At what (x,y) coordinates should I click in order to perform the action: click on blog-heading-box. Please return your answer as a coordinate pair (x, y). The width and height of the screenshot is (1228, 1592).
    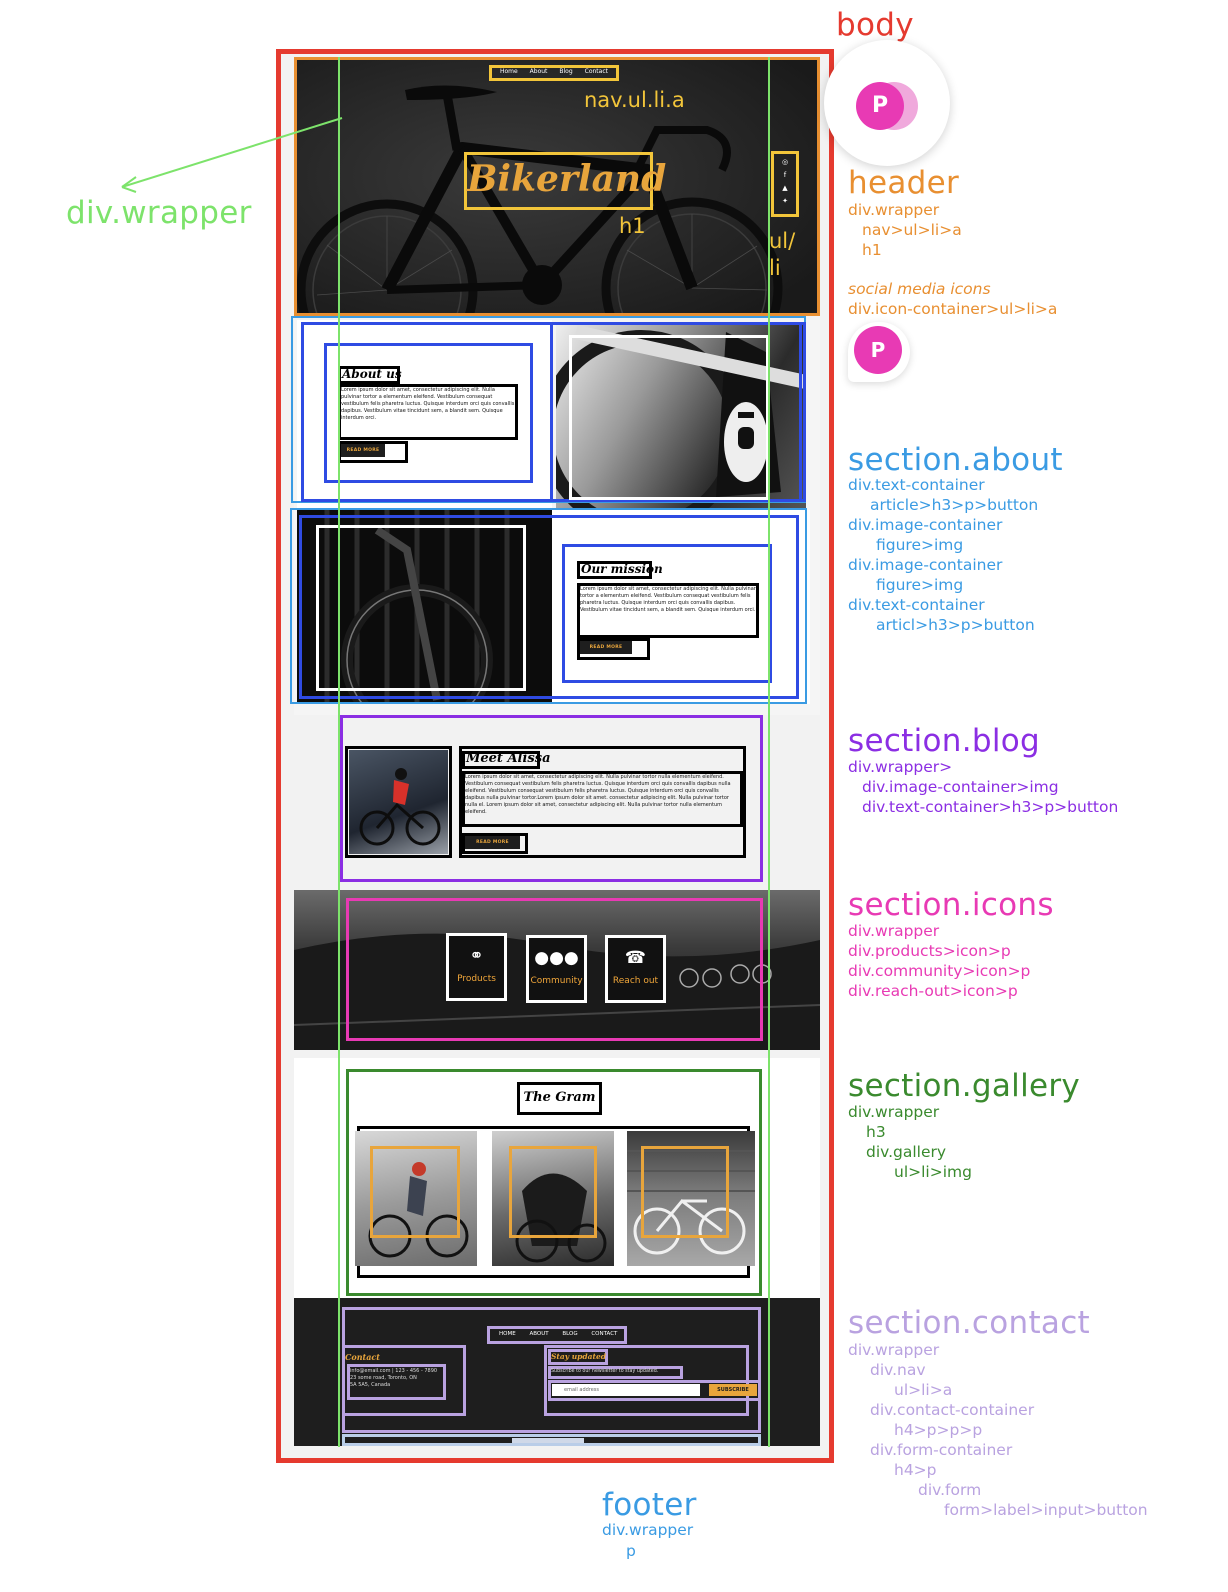
    Looking at the image, I should click on (501, 760).